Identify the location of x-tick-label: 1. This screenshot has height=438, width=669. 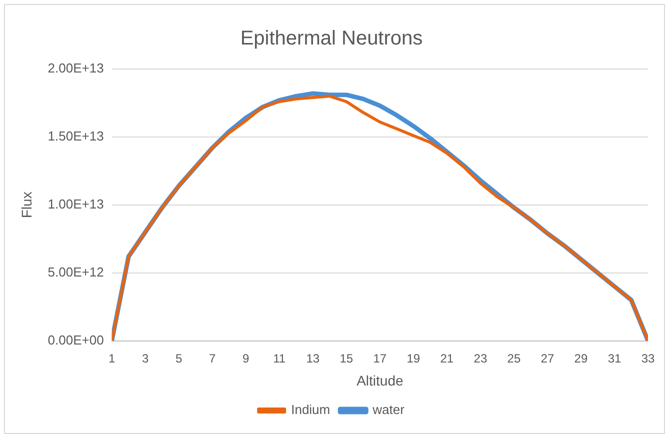
(112, 358).